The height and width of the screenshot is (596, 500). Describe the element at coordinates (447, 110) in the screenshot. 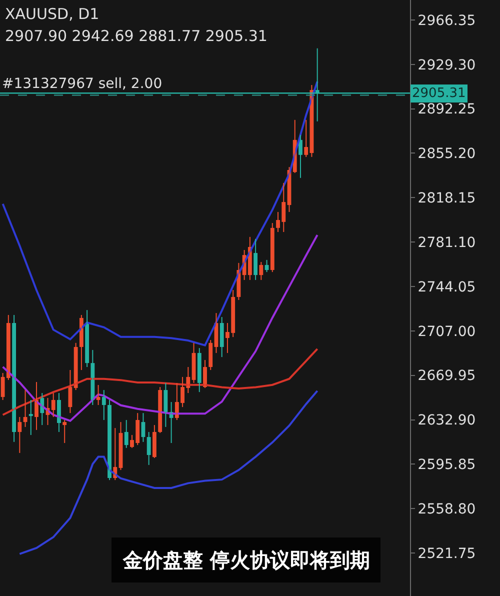

I see `y-tick-label: 2892.25` at that location.